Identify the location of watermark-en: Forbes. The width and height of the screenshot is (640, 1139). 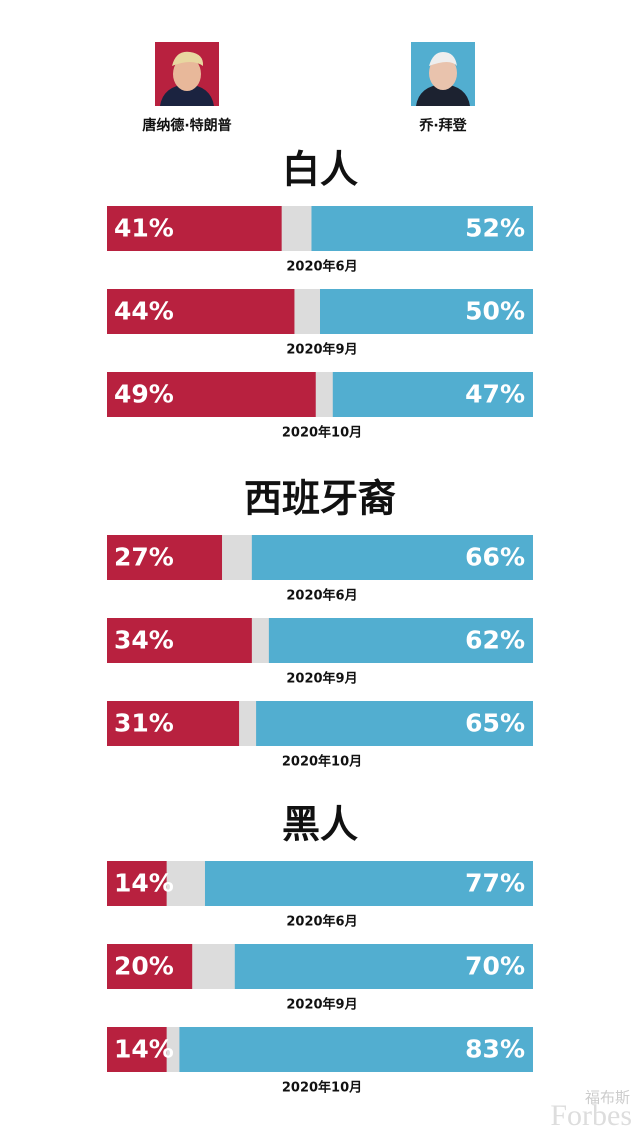
(591, 1115).